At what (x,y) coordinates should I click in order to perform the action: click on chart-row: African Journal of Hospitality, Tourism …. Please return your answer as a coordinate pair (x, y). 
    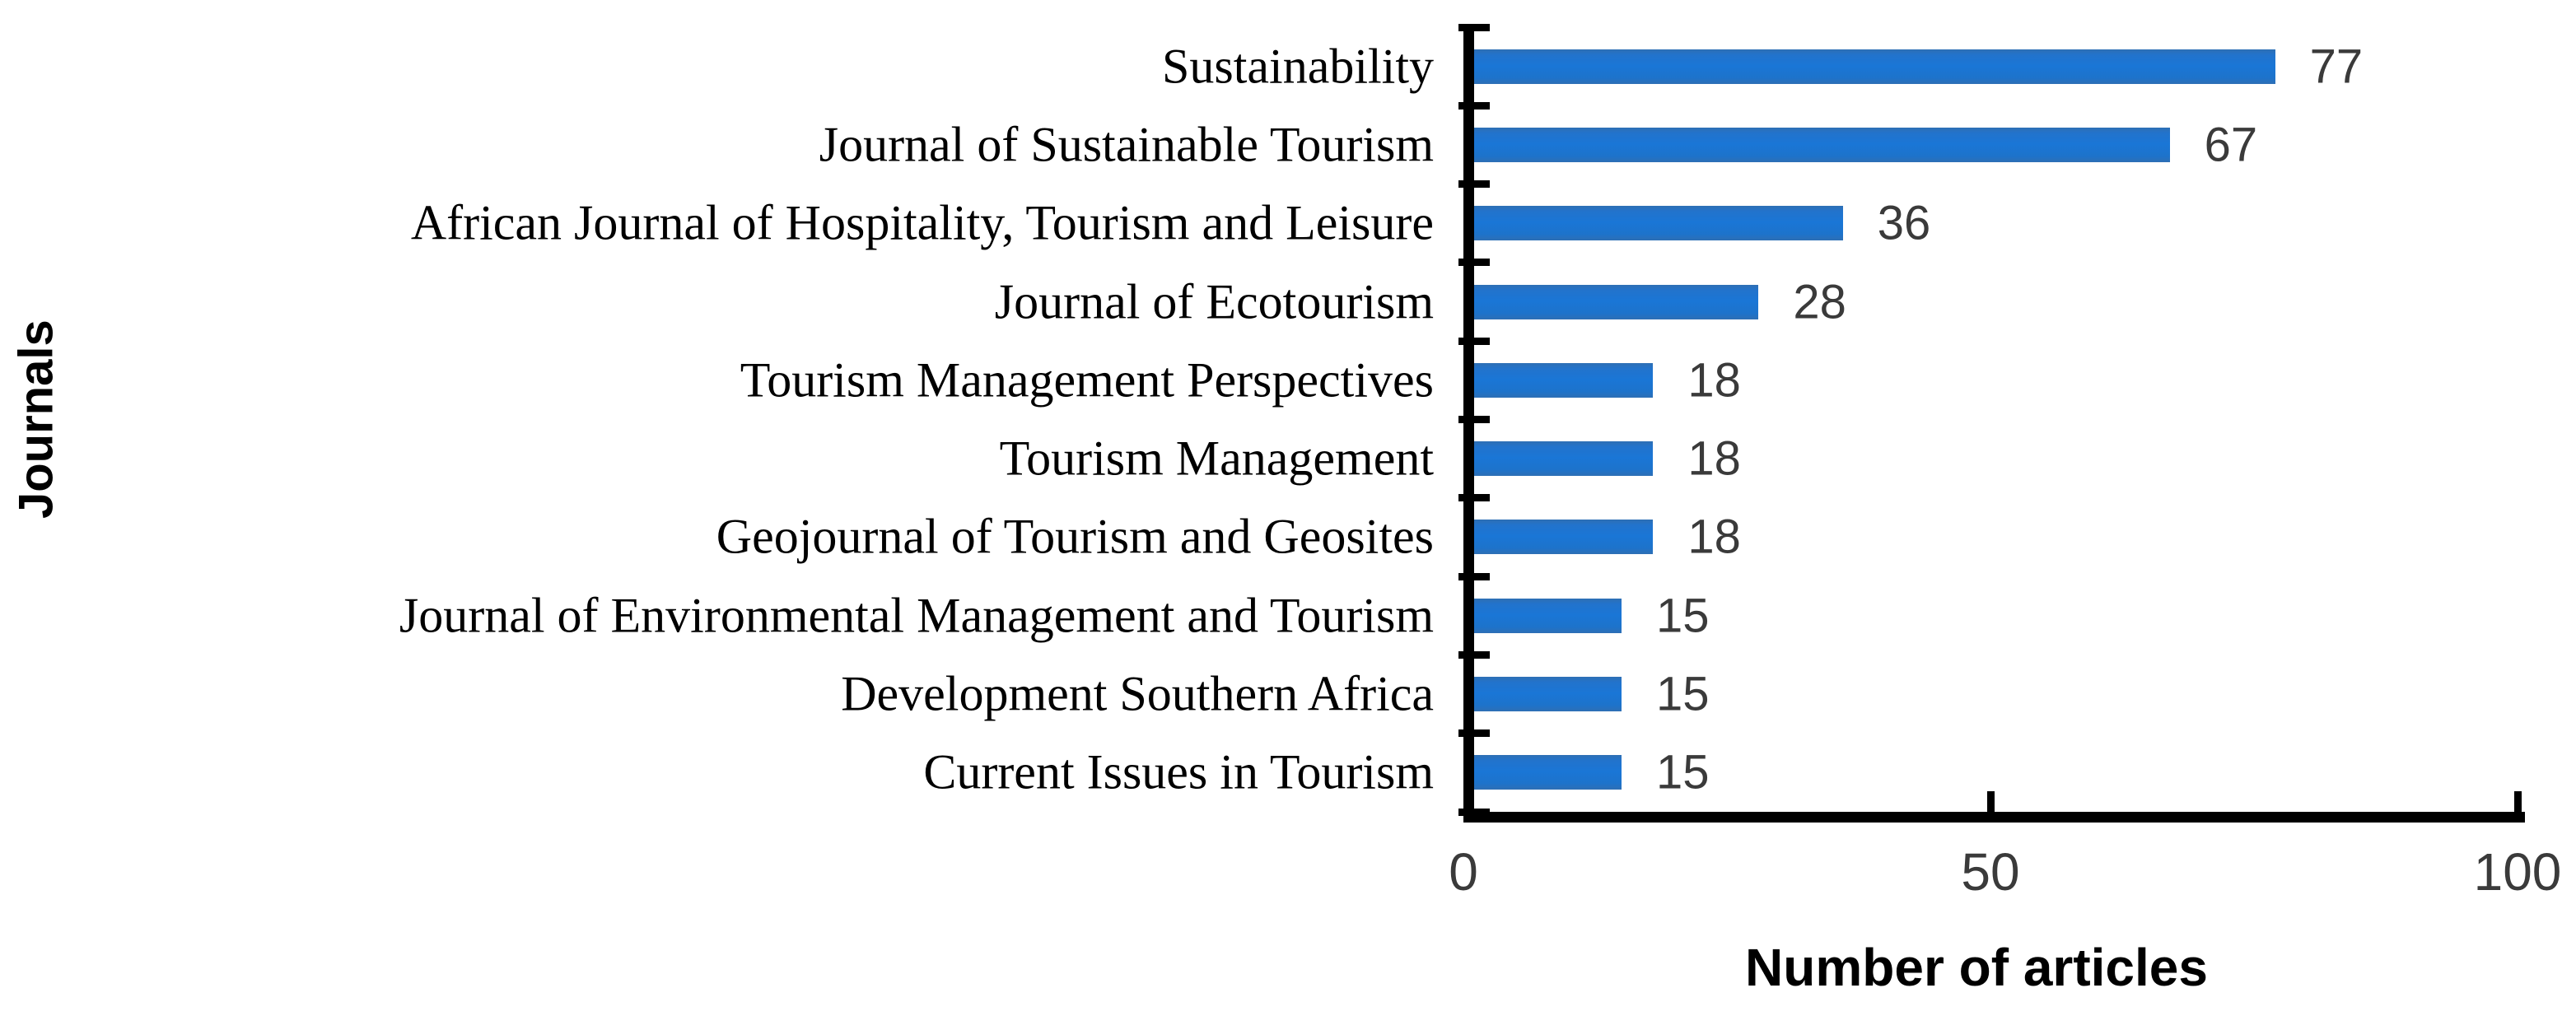
    Looking at the image, I should click on (1288, 223).